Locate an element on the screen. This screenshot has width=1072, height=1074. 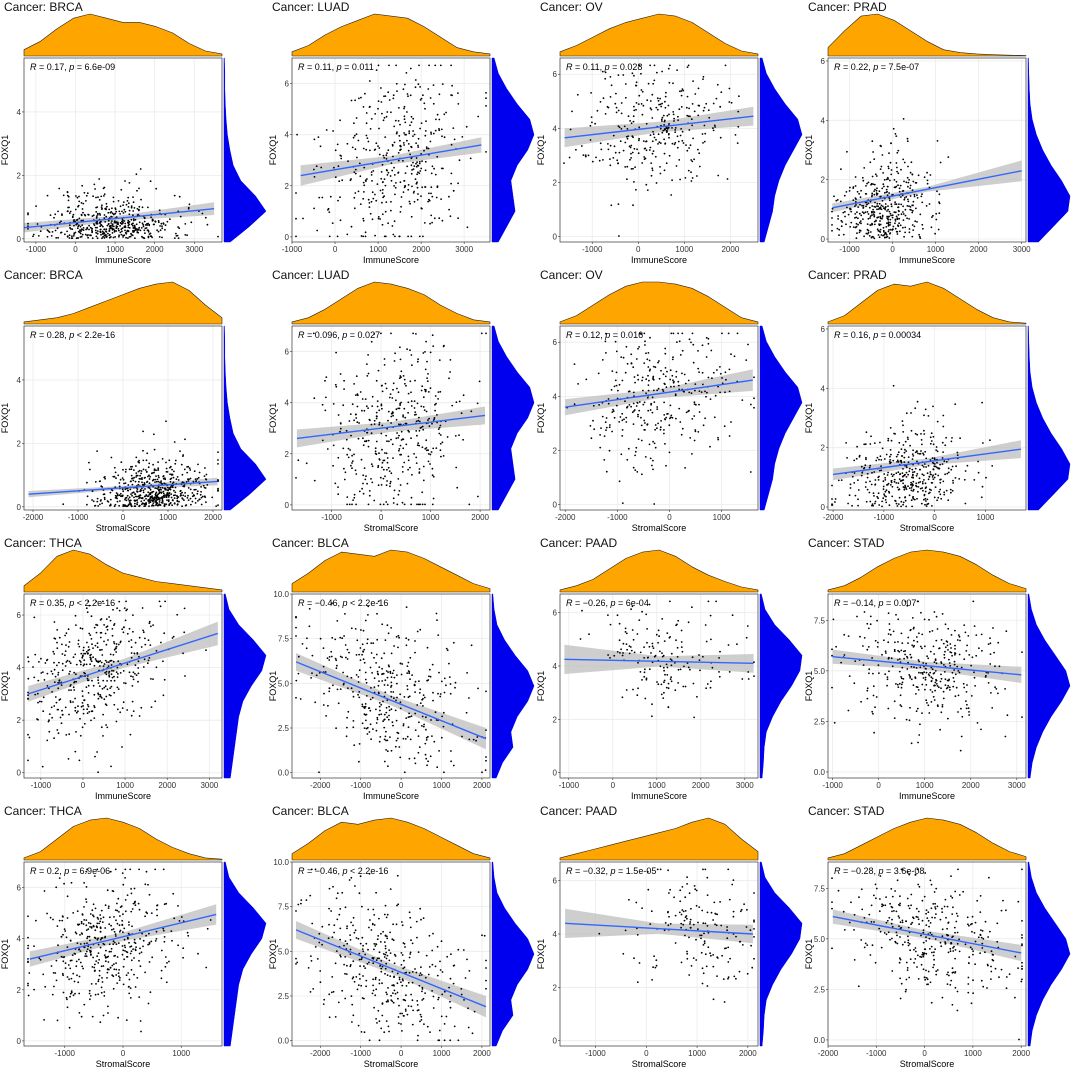
y-tick-label: 2 is located at coordinates (287, 186).